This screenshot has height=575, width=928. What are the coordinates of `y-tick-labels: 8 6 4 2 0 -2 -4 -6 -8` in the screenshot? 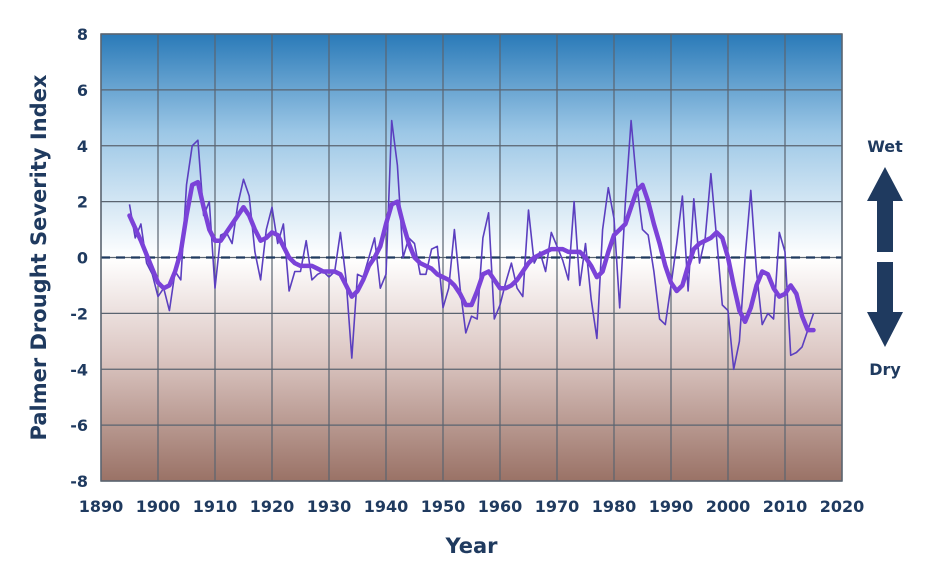 It's located at (79, 258).